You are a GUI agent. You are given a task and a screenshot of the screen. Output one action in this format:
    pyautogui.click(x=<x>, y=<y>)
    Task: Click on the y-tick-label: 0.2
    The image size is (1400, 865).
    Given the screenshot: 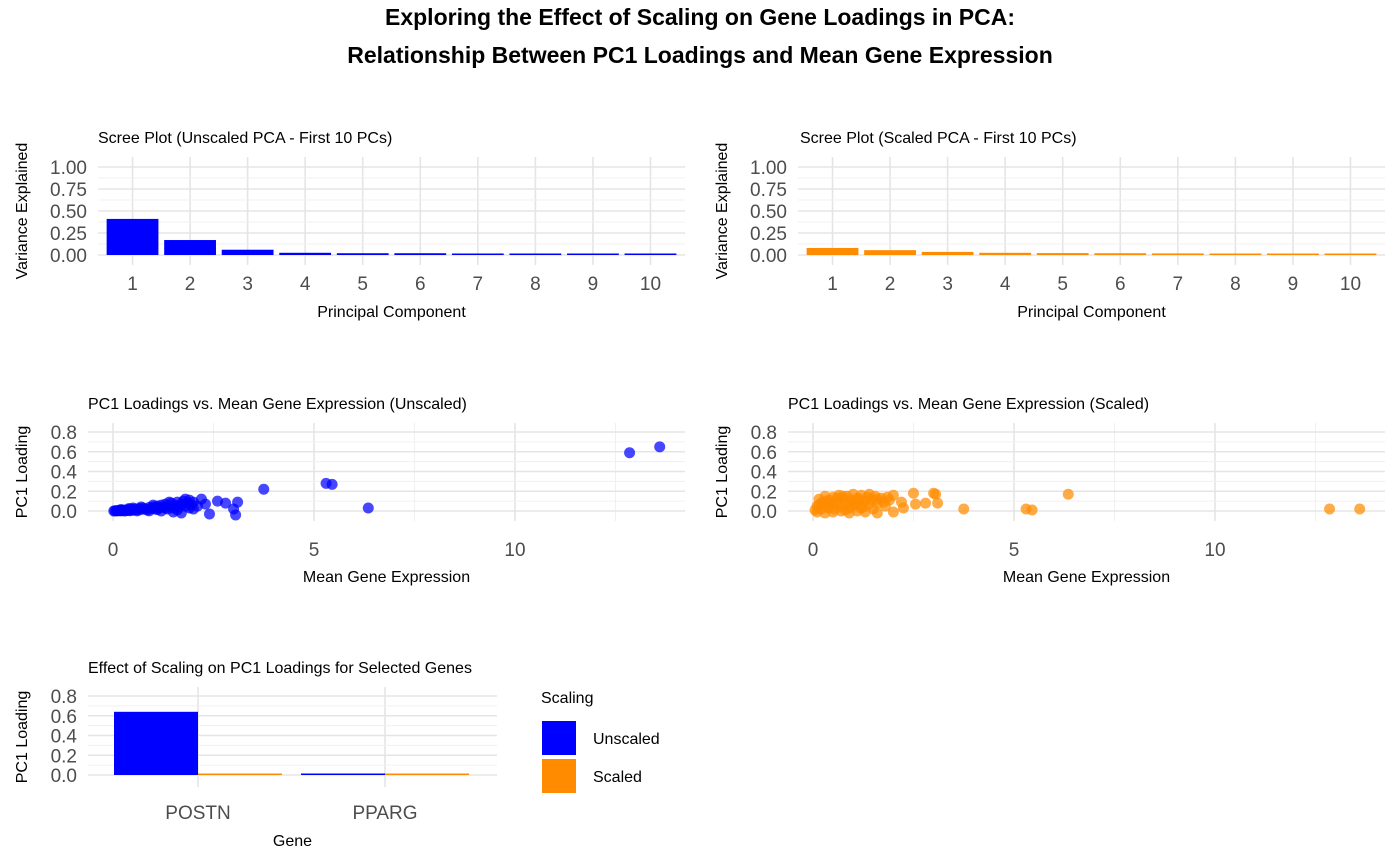 What is the action you would take?
    pyautogui.click(x=64, y=756)
    